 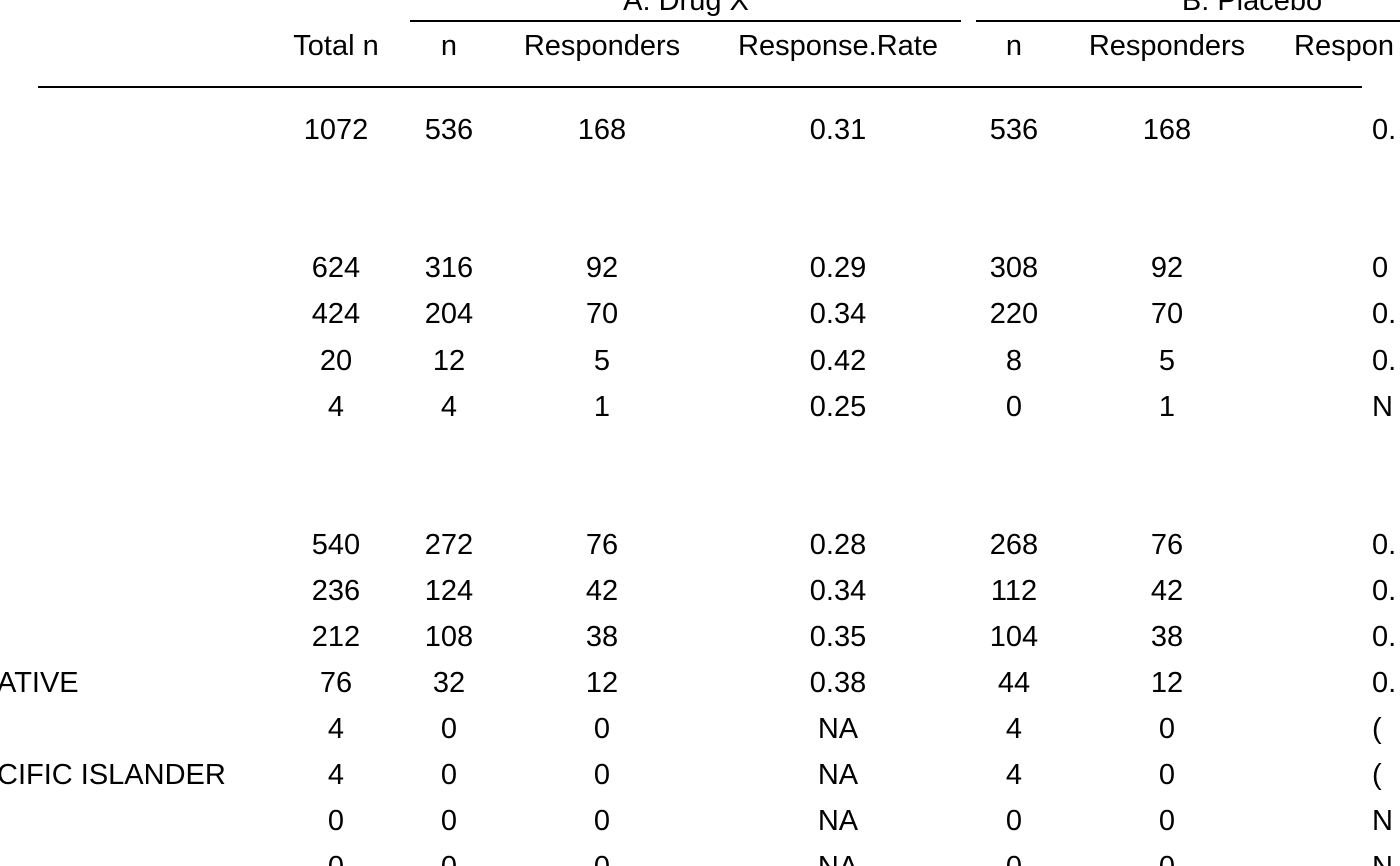 I want to click on header-b-n: n, so click(x=1014, y=46).